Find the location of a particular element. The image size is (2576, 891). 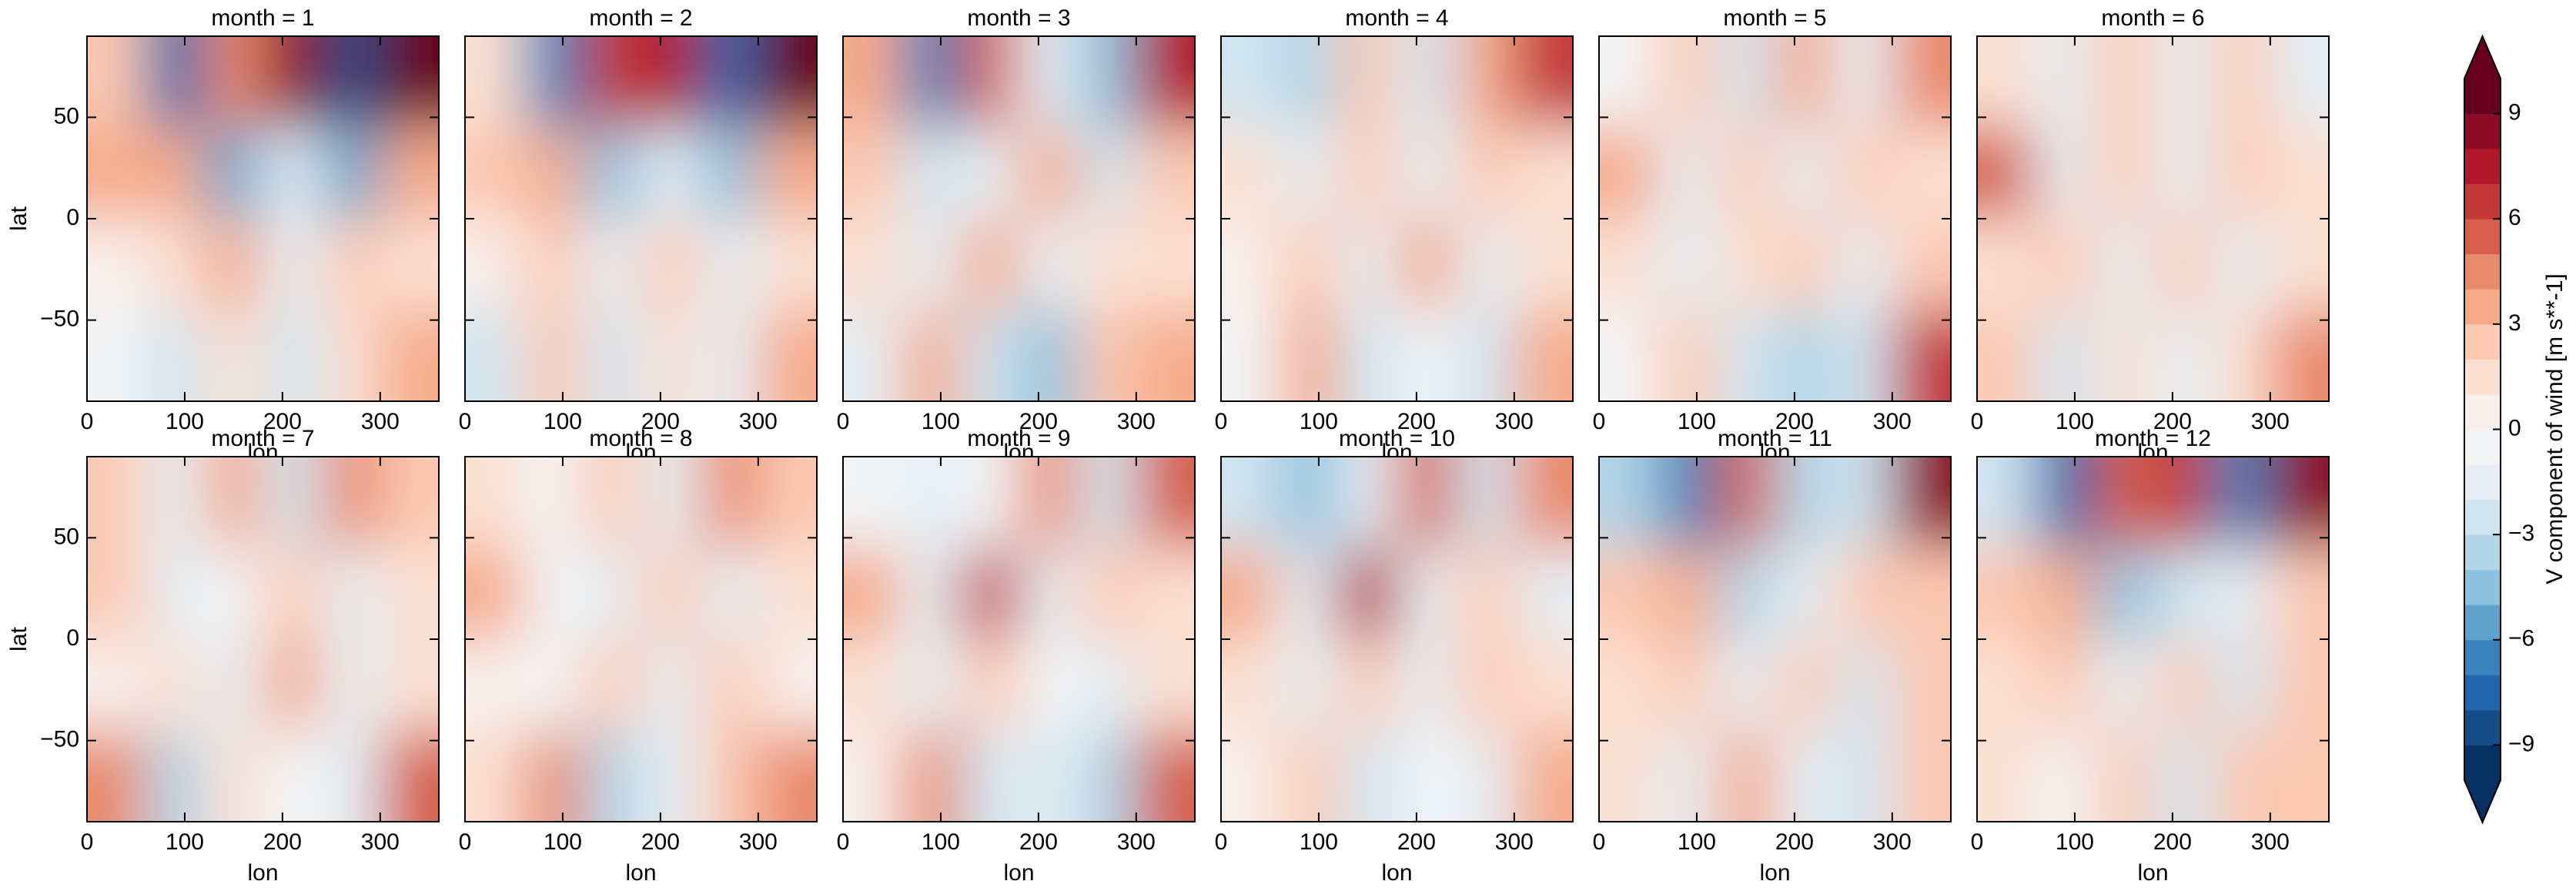

panel-title: month = 8 is located at coordinates (640, 438).